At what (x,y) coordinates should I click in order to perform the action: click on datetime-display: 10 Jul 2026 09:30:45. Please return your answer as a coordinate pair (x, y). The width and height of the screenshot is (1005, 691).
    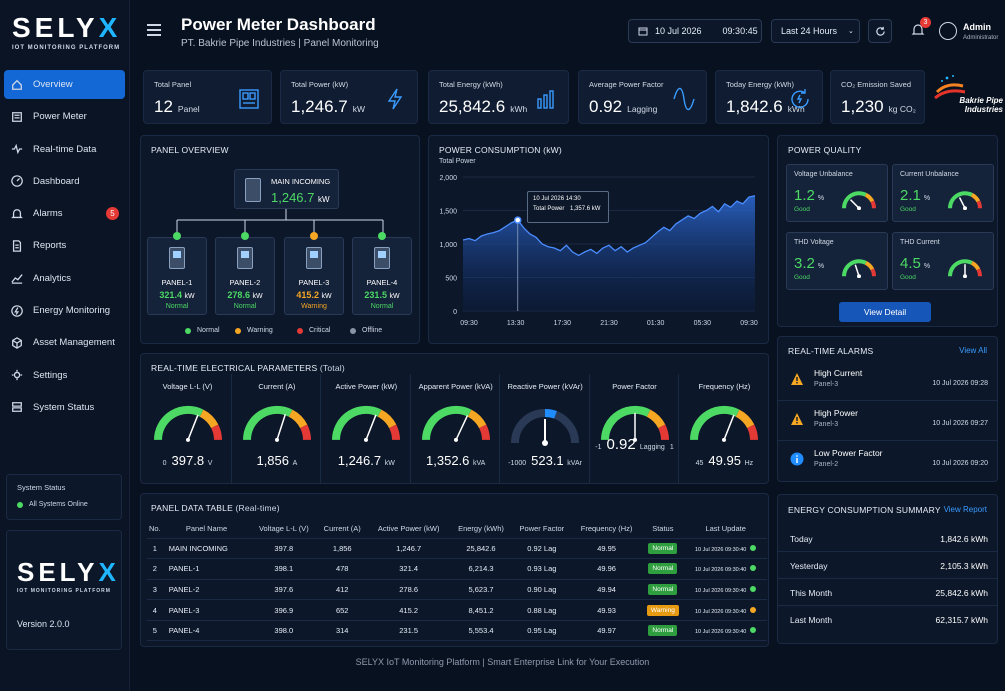
    Looking at the image, I should click on (695, 31).